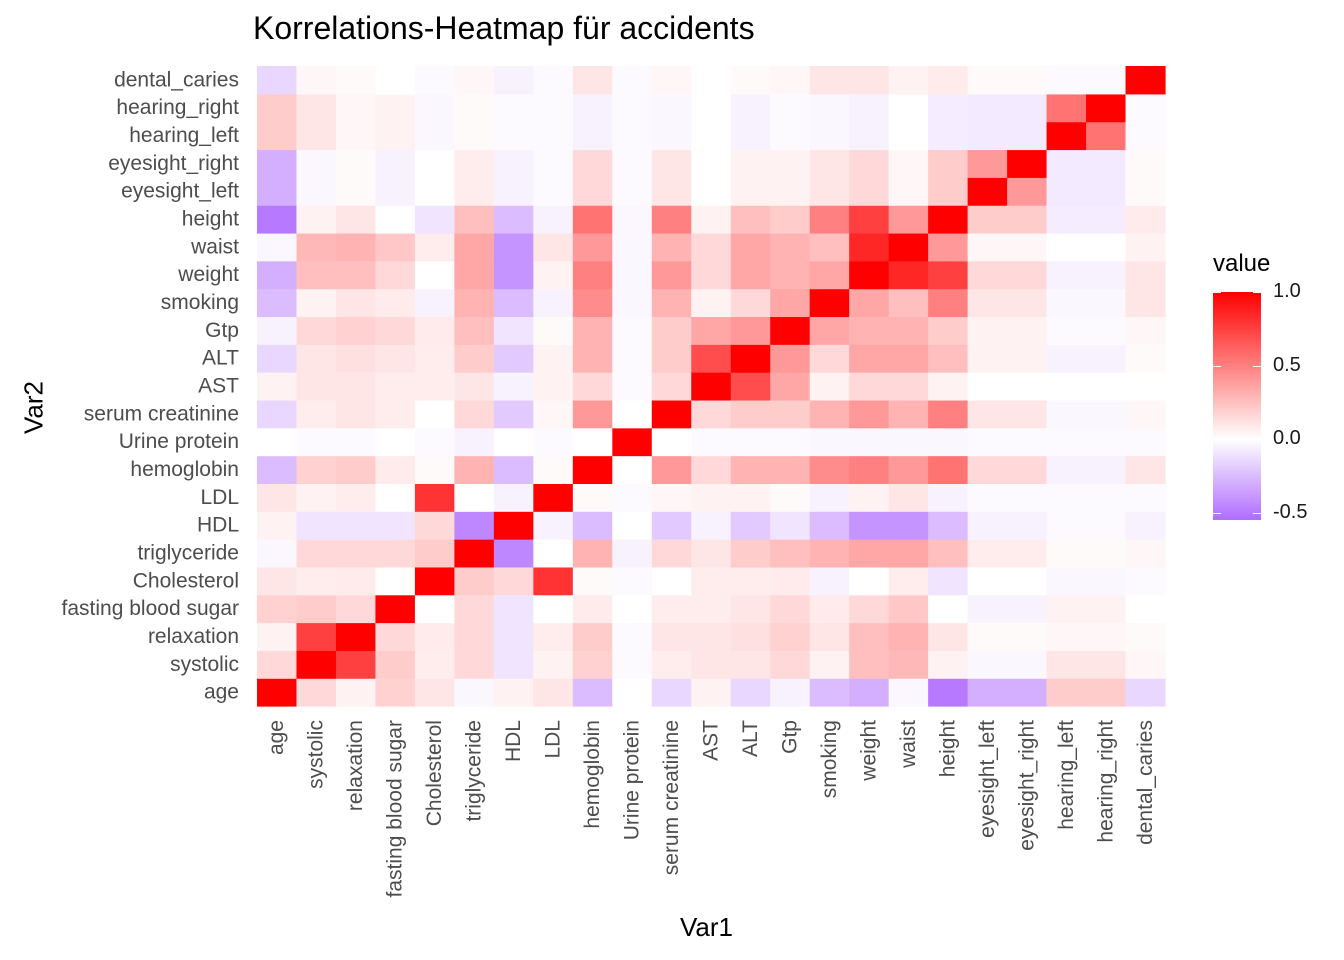 The height and width of the screenshot is (960, 1344). What do you see at coordinates (1242, 263) in the screenshot?
I see `legend-title: value` at bounding box center [1242, 263].